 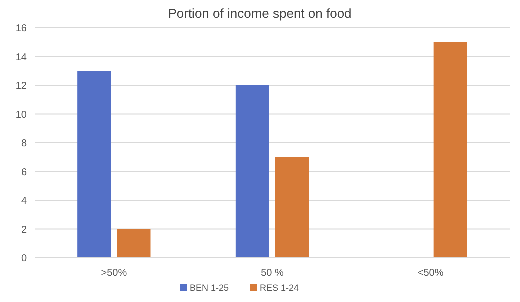 I want to click on x-tick-label: >50%, so click(x=114, y=273).